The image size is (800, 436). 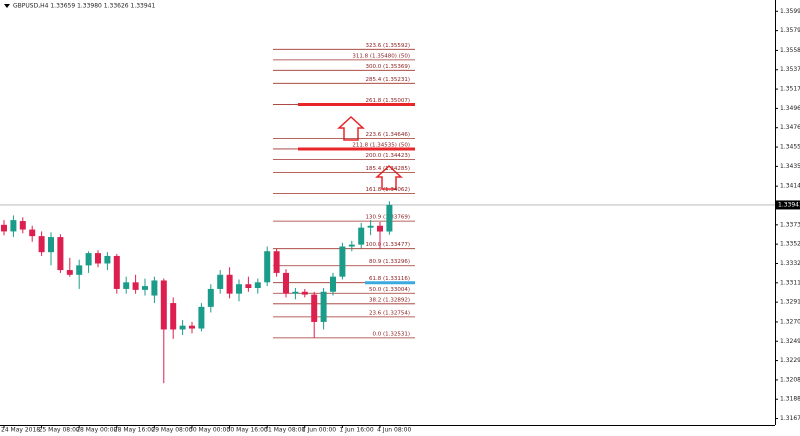 What do you see at coordinates (209, 430) in the screenshot?
I see `x-tick-label: 30 May 00:00` at bounding box center [209, 430].